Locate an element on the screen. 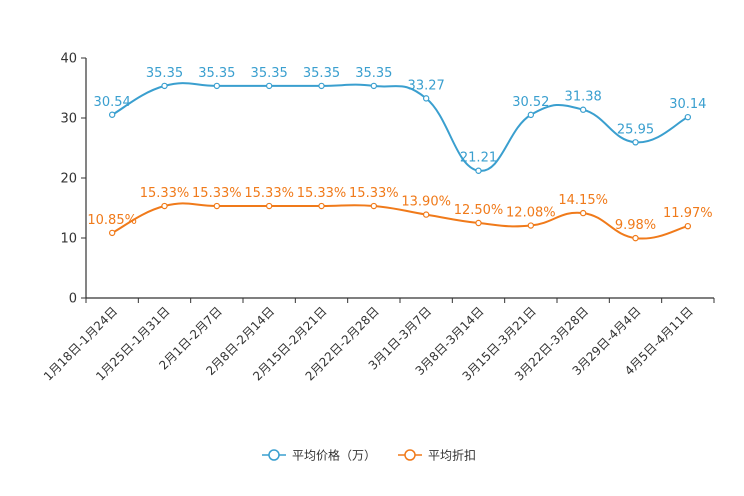  legend-item-price: 平均价格（万） is located at coordinates (319, 455).